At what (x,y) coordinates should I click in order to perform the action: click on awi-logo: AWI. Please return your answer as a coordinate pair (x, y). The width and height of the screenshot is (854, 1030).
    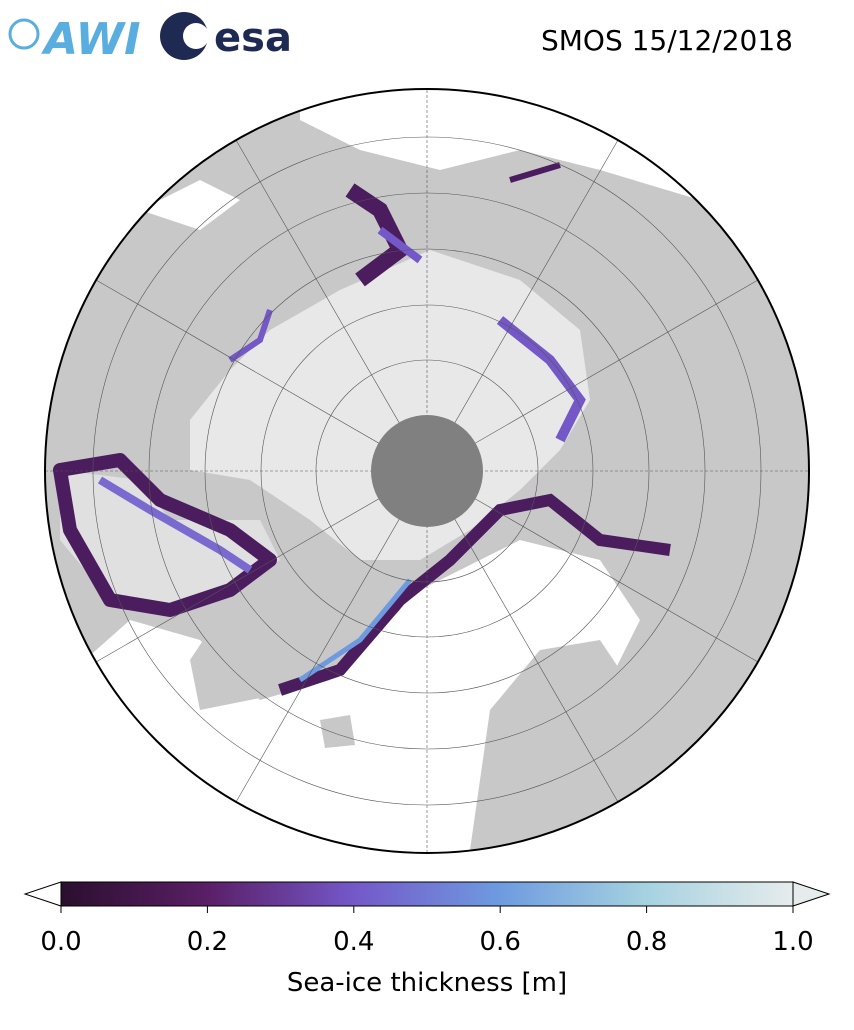
    Looking at the image, I should click on (74, 39).